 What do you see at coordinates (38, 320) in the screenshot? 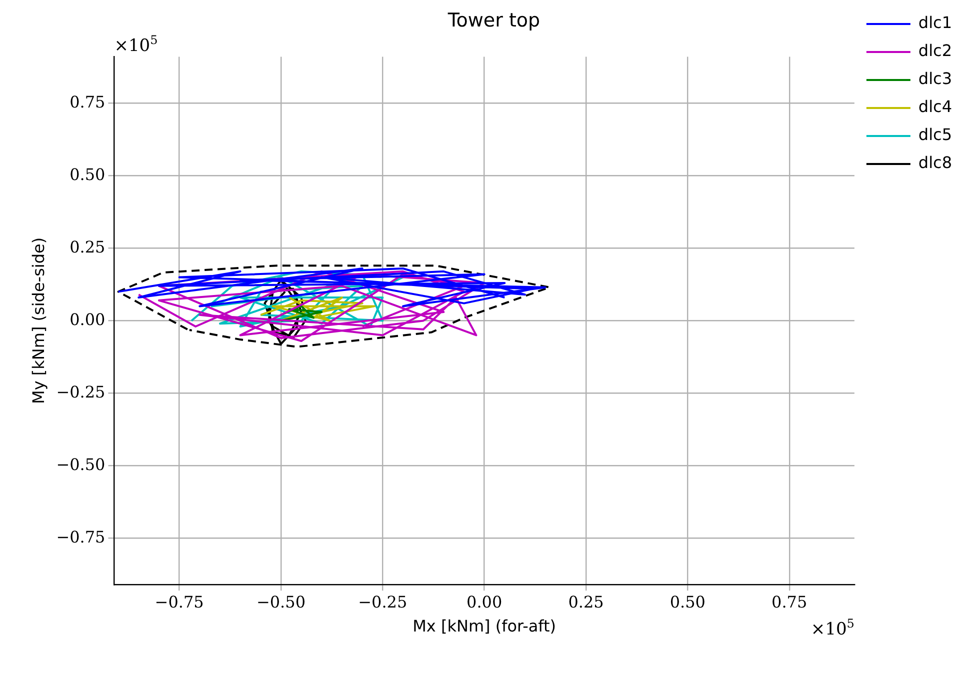
I see `y-axis-title: My [kNm] (side-side)` at bounding box center [38, 320].